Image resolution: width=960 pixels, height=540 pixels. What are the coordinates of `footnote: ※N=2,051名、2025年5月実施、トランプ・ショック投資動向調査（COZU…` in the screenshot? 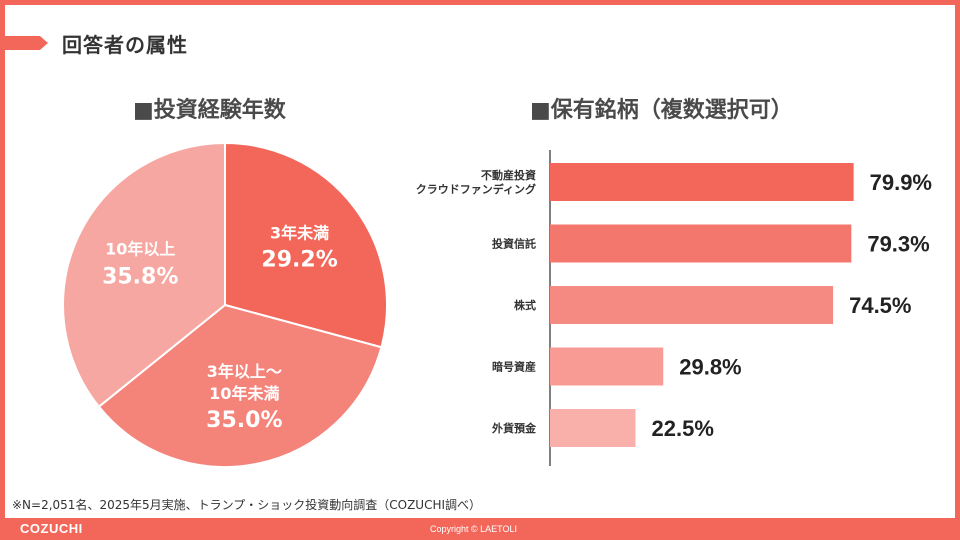 It's located at (247, 505).